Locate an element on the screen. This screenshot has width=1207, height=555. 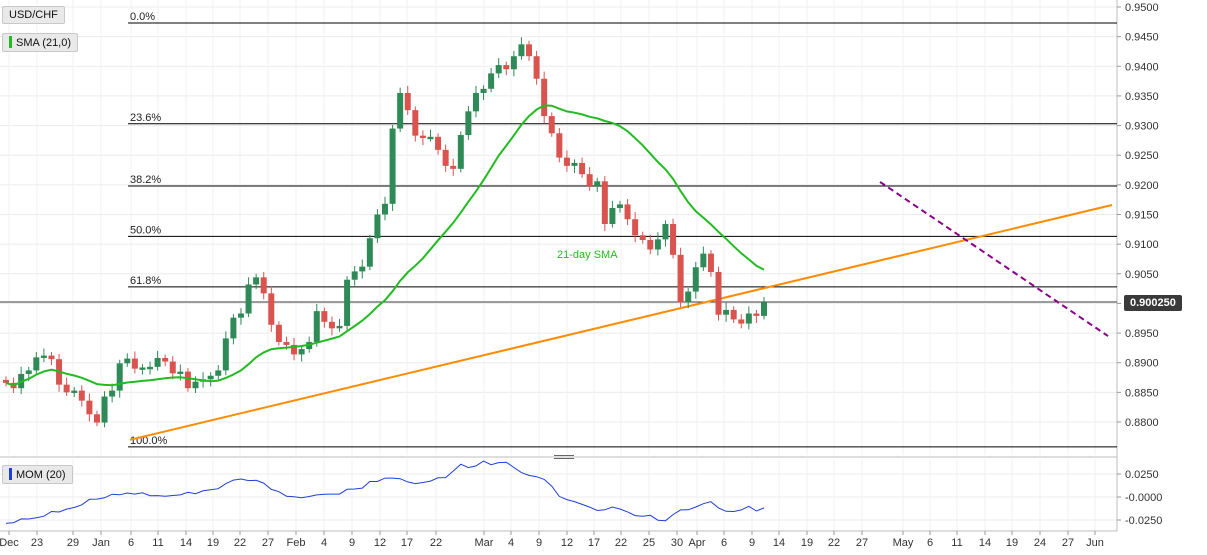
price-tick-label: 0.9350 is located at coordinates (1142, 97).